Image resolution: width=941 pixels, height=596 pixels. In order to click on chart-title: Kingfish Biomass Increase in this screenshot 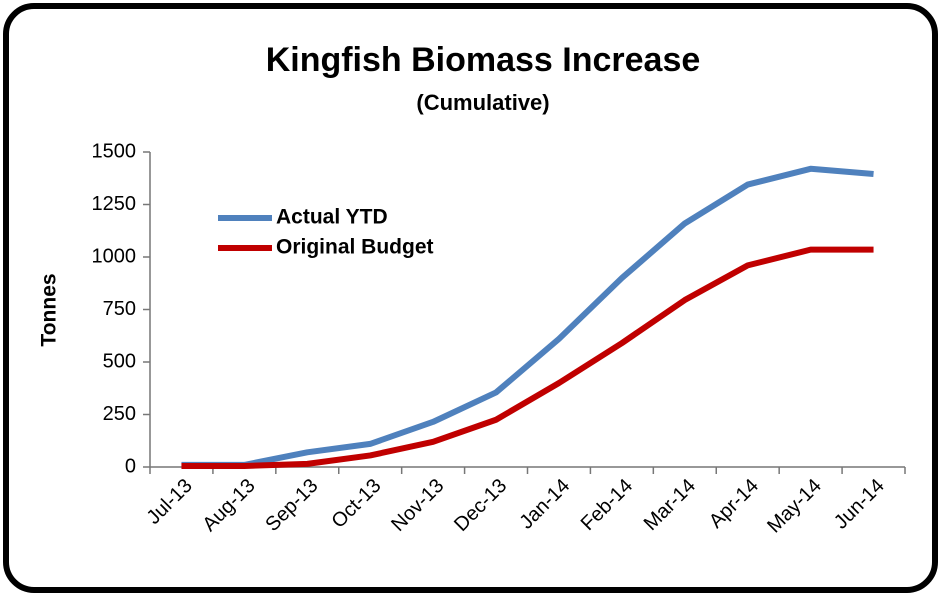, I will do `click(483, 60)`.